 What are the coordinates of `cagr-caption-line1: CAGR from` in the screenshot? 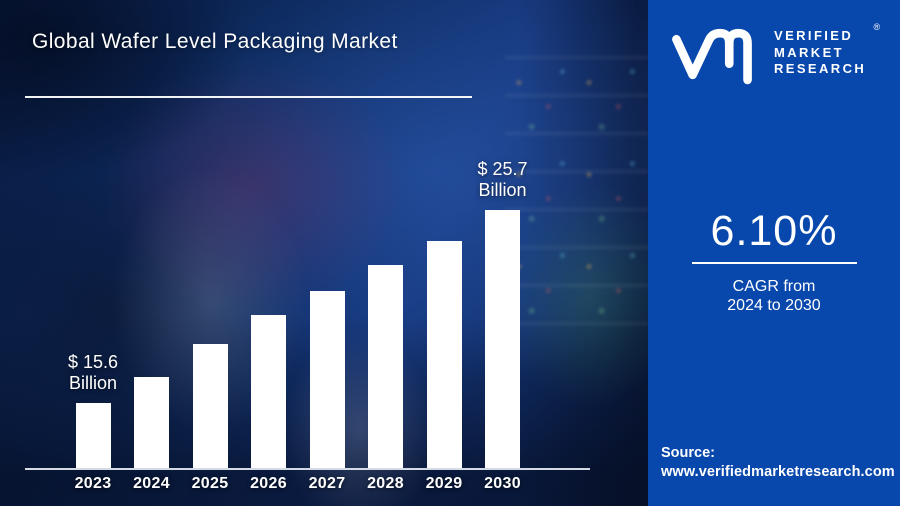 It's located at (774, 286).